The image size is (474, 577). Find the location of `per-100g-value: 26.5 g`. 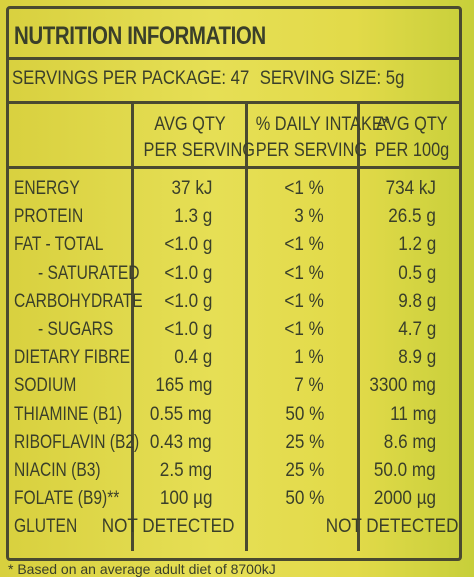

per-100g-value: 26.5 g is located at coordinates (412, 217).